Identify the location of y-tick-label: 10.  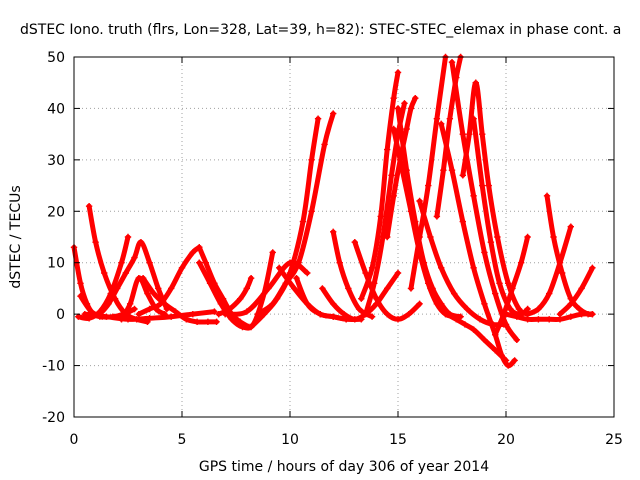
(56, 264).